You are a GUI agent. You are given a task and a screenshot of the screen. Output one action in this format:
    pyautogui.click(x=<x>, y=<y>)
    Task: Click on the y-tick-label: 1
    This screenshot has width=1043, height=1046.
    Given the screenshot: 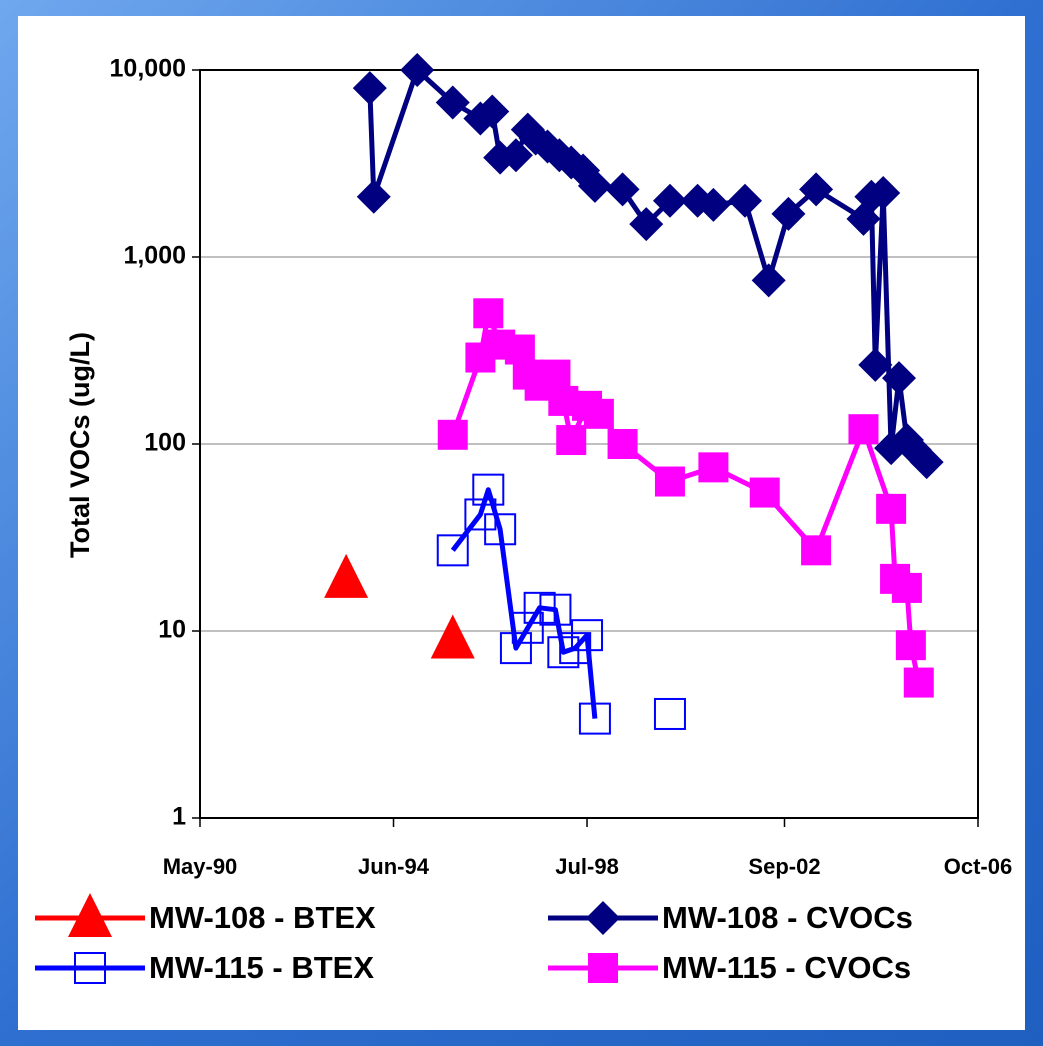 What is the action you would take?
    pyautogui.click(x=179, y=817)
    